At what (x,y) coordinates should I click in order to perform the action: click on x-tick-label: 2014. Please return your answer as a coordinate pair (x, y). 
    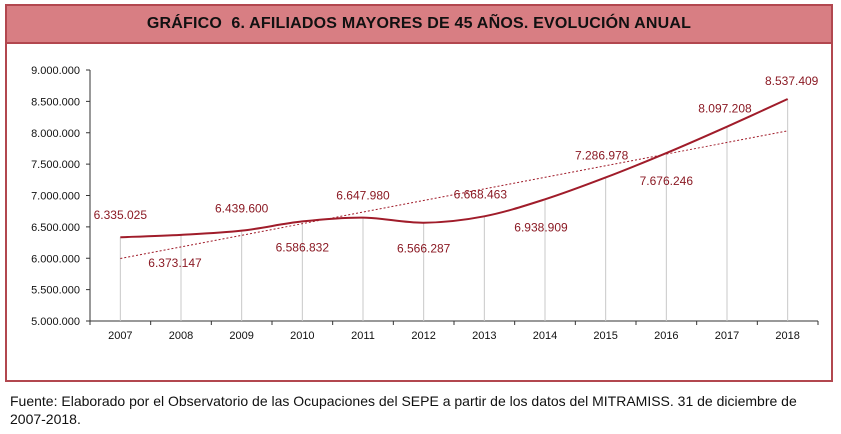
    Looking at the image, I should click on (545, 336).